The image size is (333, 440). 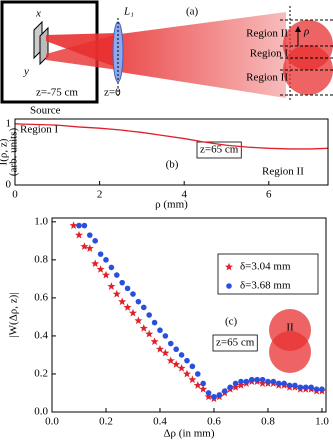 What do you see at coordinates (9, 185) in the screenshot?
I see `y-tick-label: 0` at bounding box center [9, 185].